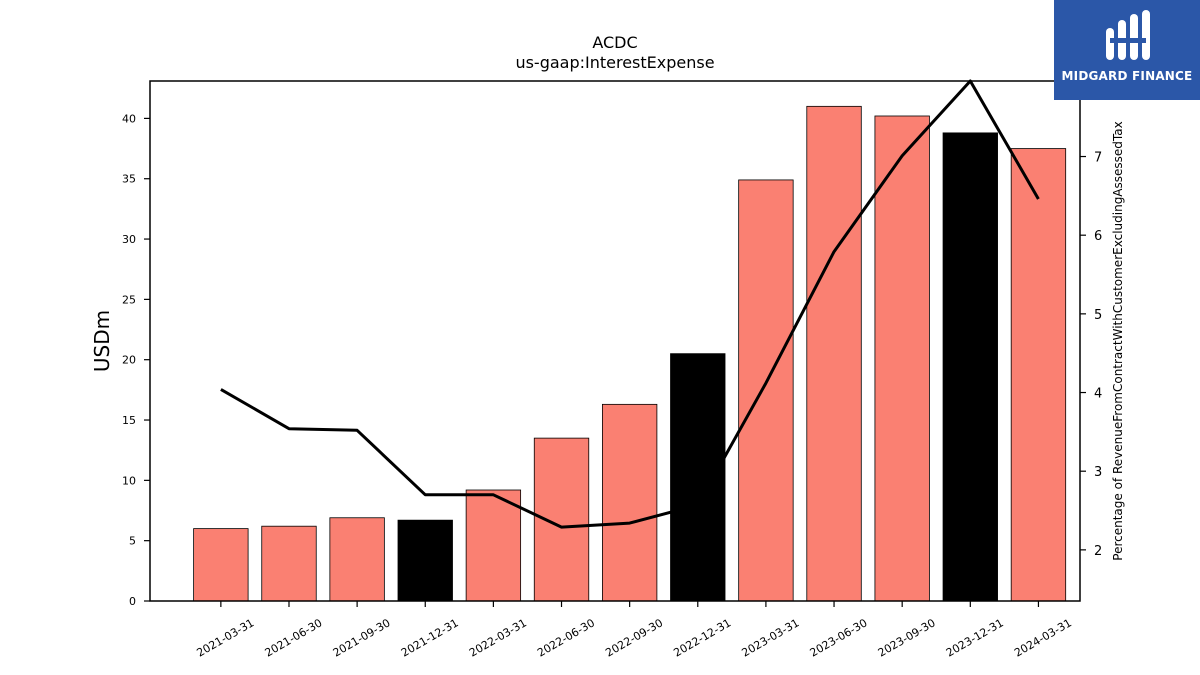 The image size is (1200, 675). Describe the element at coordinates (294, 637) in the screenshot. I see `x-tick-label: 2021-06-30` at that location.